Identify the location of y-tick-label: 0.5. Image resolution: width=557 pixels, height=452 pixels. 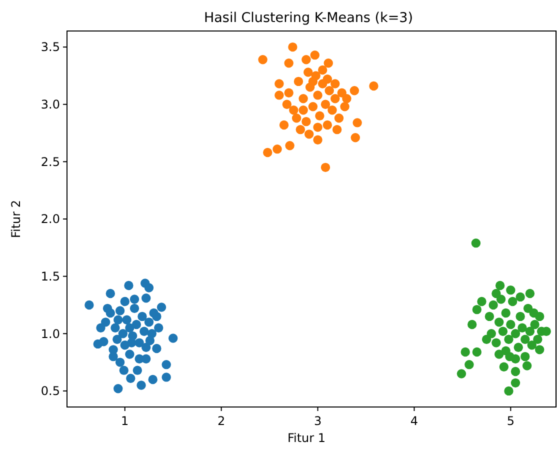
(50, 391).